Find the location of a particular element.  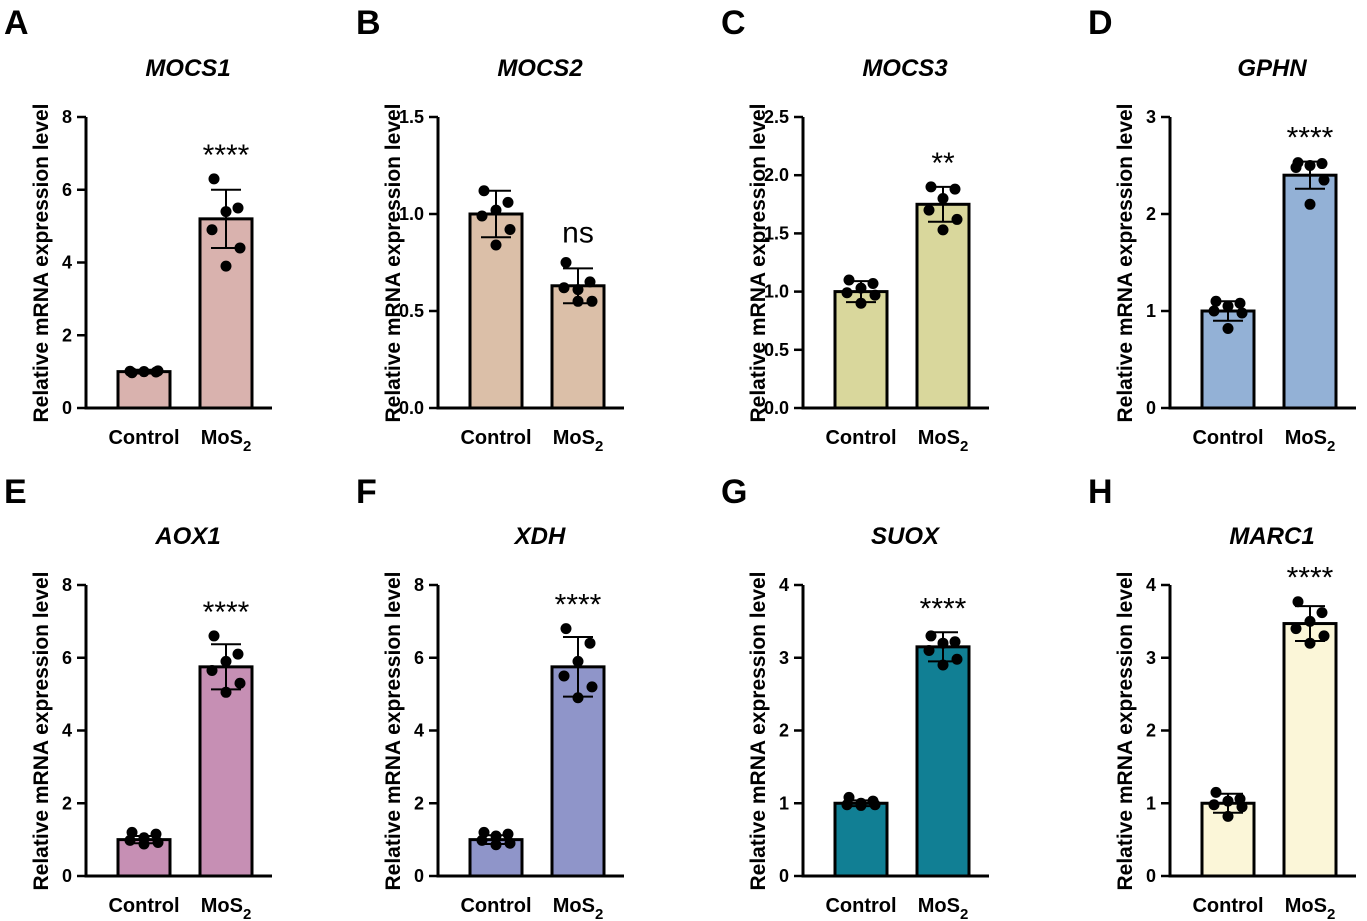

chart-title: GPHN is located at coordinates (1272, 68).